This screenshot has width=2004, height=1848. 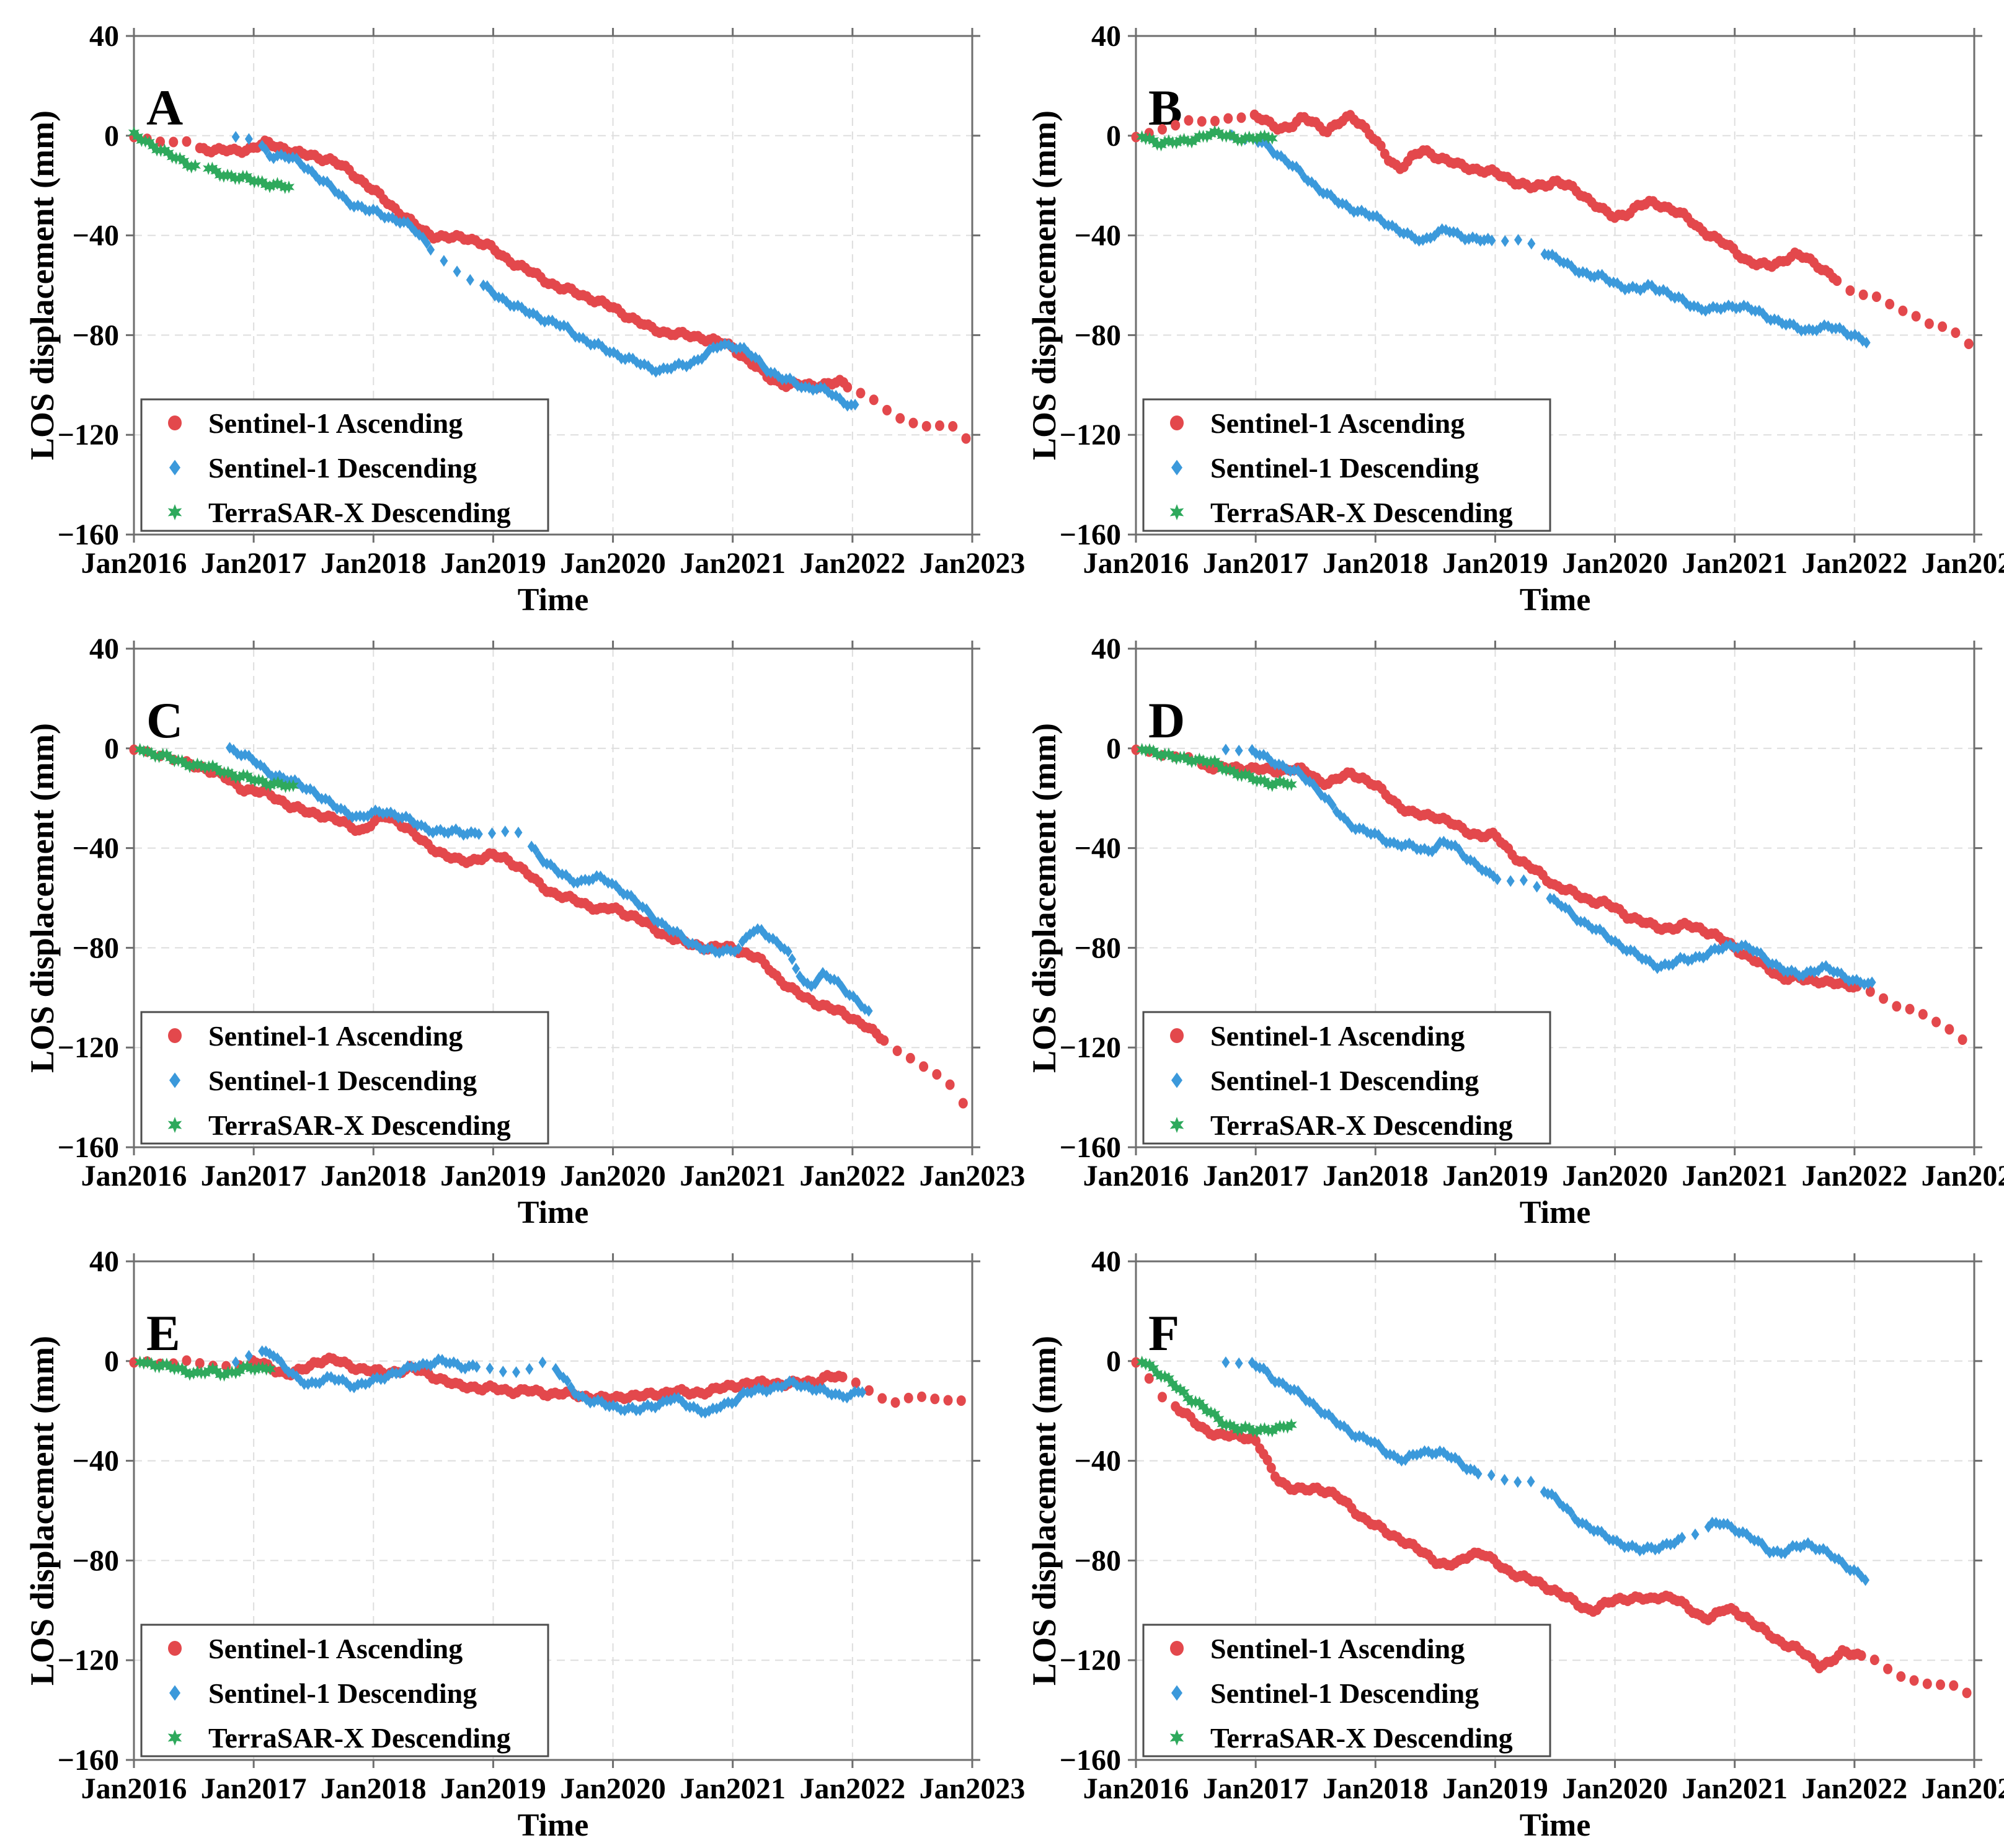 What do you see at coordinates (88, 1147) in the screenshot?
I see `y-tick-label: −160` at bounding box center [88, 1147].